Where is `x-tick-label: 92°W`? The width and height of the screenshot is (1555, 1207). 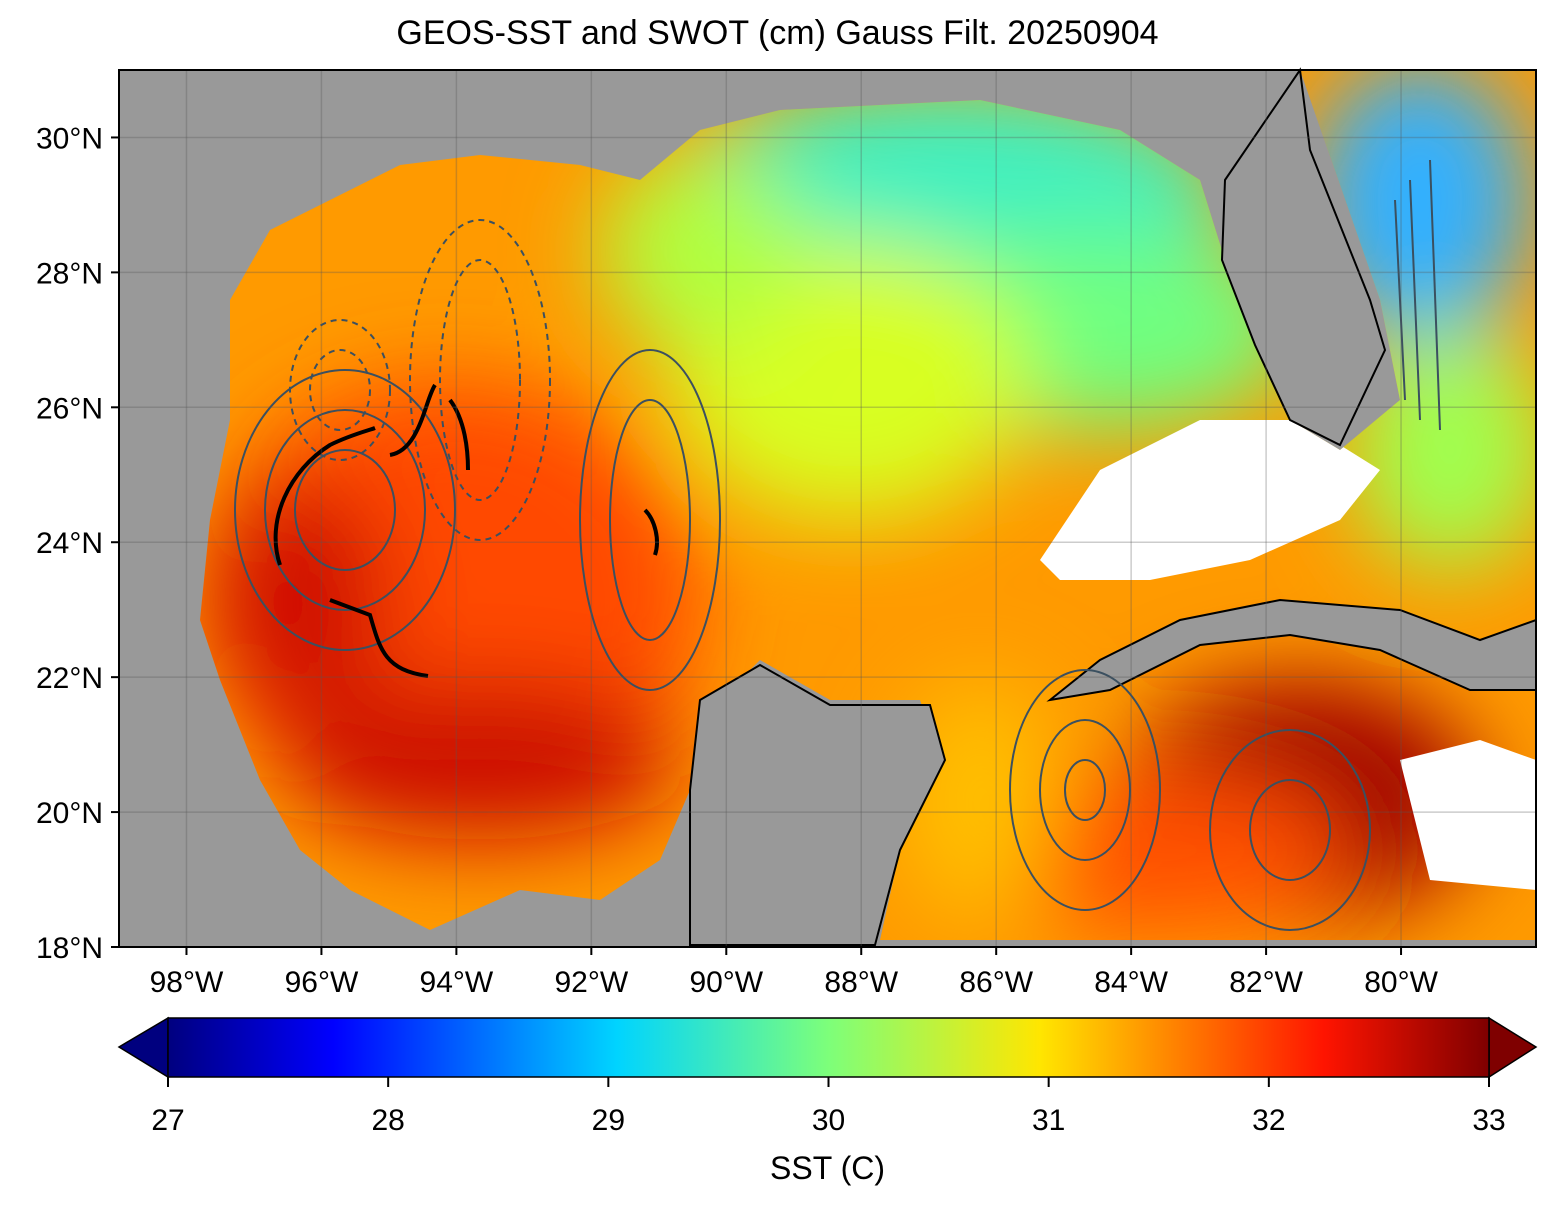 x-tick-label: 92°W is located at coordinates (591, 982).